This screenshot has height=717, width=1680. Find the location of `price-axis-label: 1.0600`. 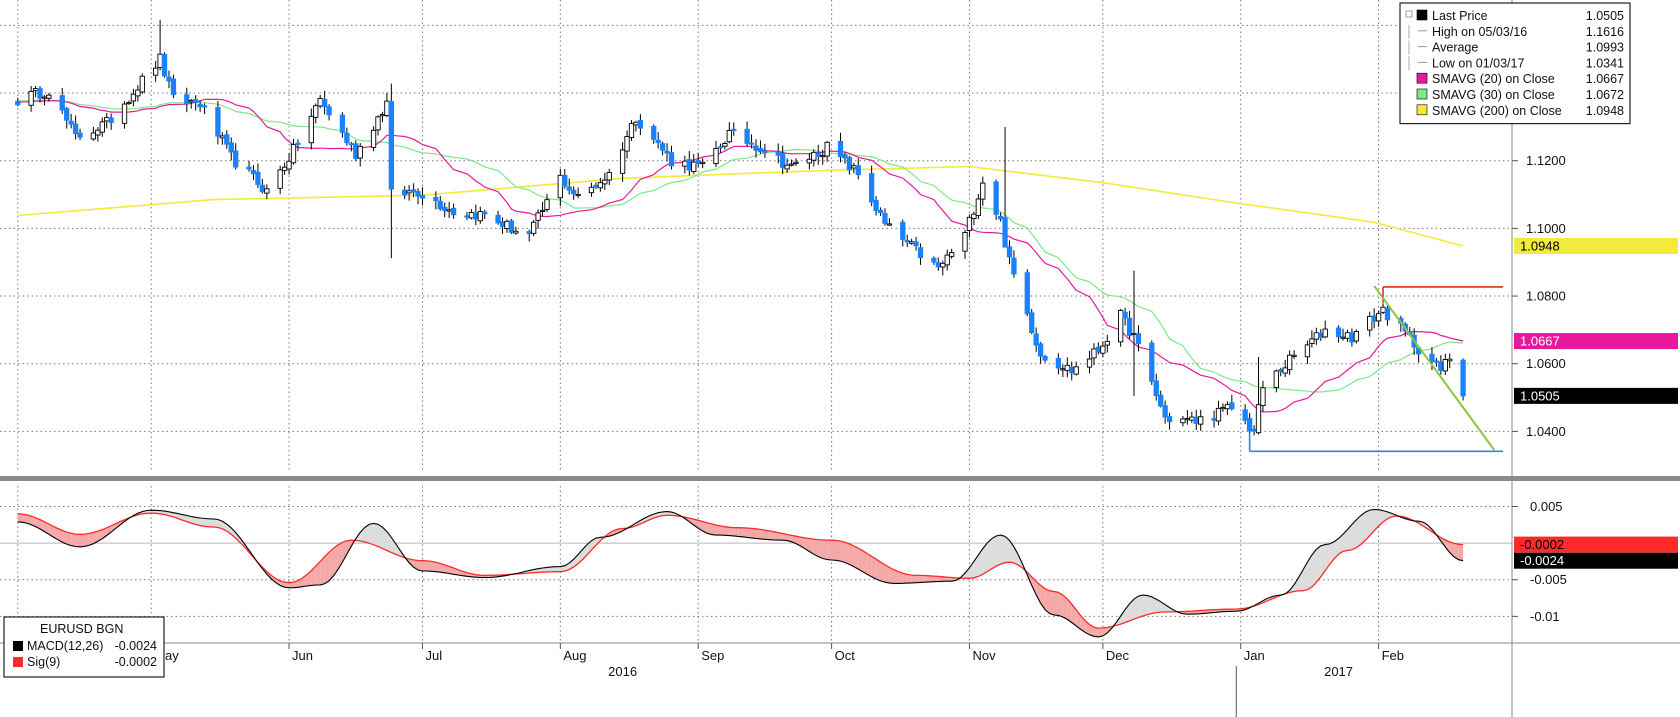

price-axis-label: 1.0600 is located at coordinates (1546, 363).